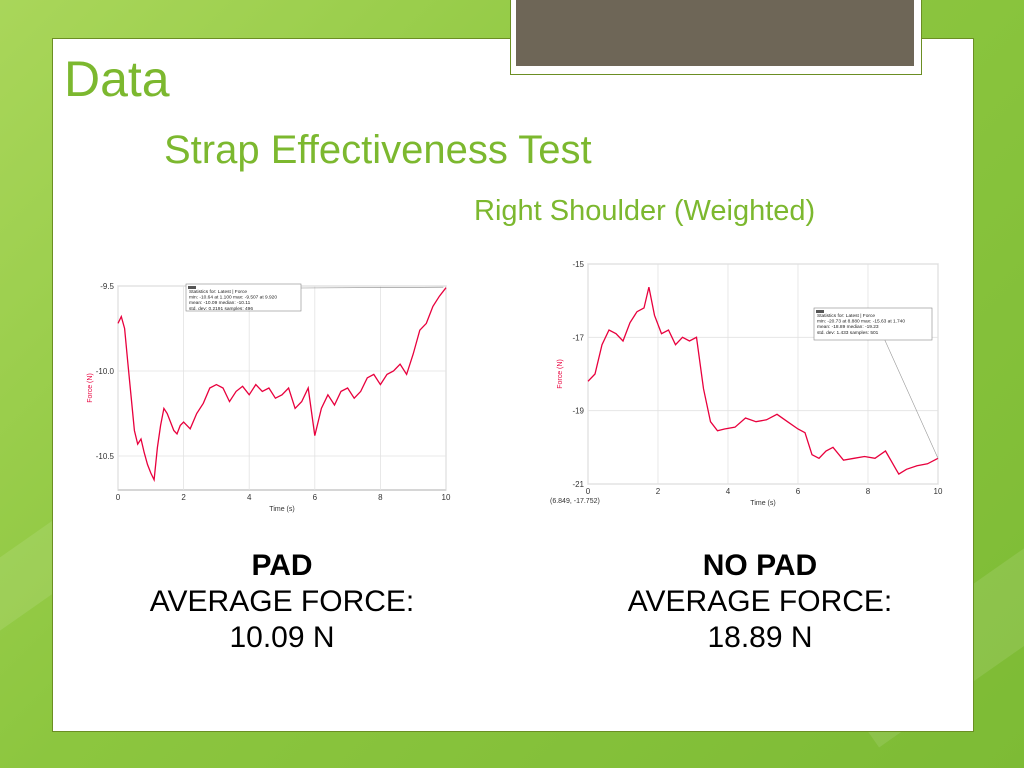 The width and height of the screenshot is (1024, 768). I want to click on caption-no-pad-value: 18.89 N, so click(760, 637).